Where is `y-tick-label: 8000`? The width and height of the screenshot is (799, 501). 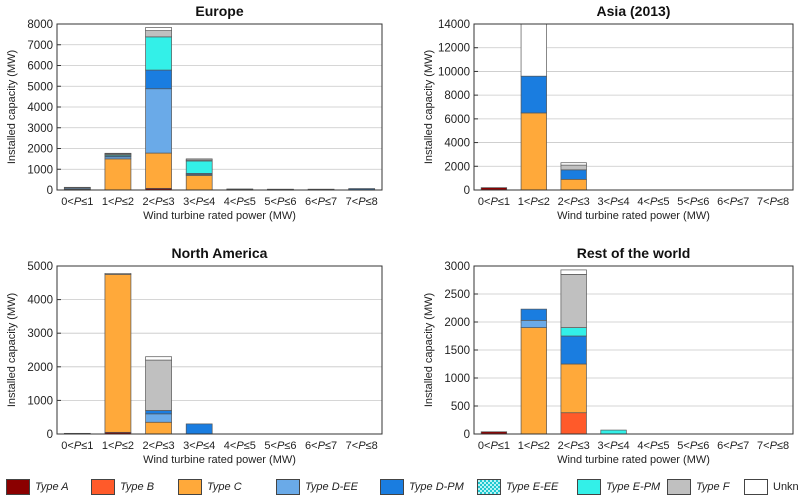
y-tick-label: 8000 is located at coordinates (40, 25).